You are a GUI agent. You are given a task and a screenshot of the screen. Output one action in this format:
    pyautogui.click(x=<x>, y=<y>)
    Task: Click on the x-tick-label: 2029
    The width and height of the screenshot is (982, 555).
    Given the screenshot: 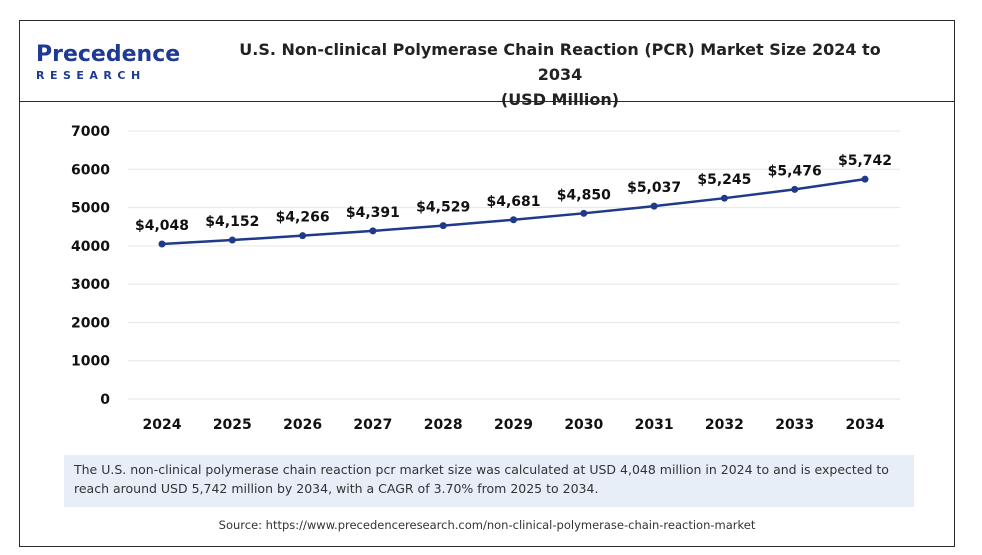 What is the action you would take?
    pyautogui.click(x=513, y=425)
    